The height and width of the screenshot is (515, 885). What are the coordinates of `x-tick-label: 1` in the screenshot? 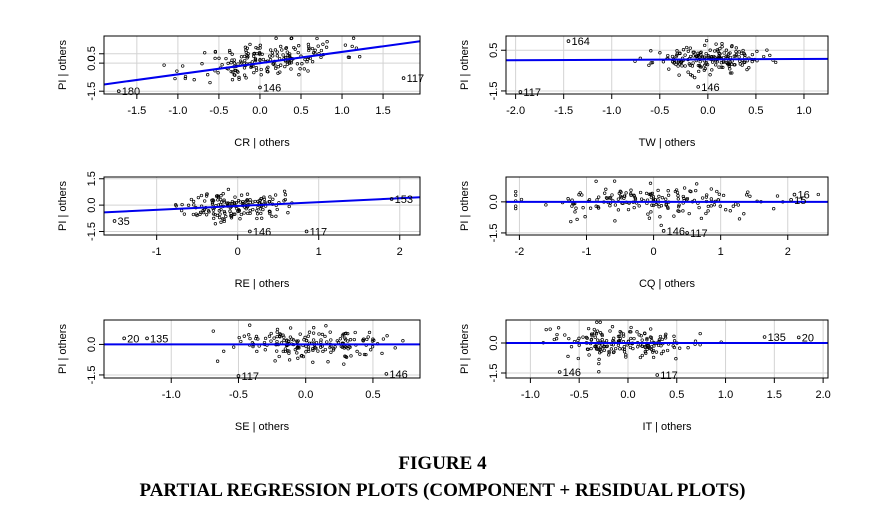 It's located at (721, 252).